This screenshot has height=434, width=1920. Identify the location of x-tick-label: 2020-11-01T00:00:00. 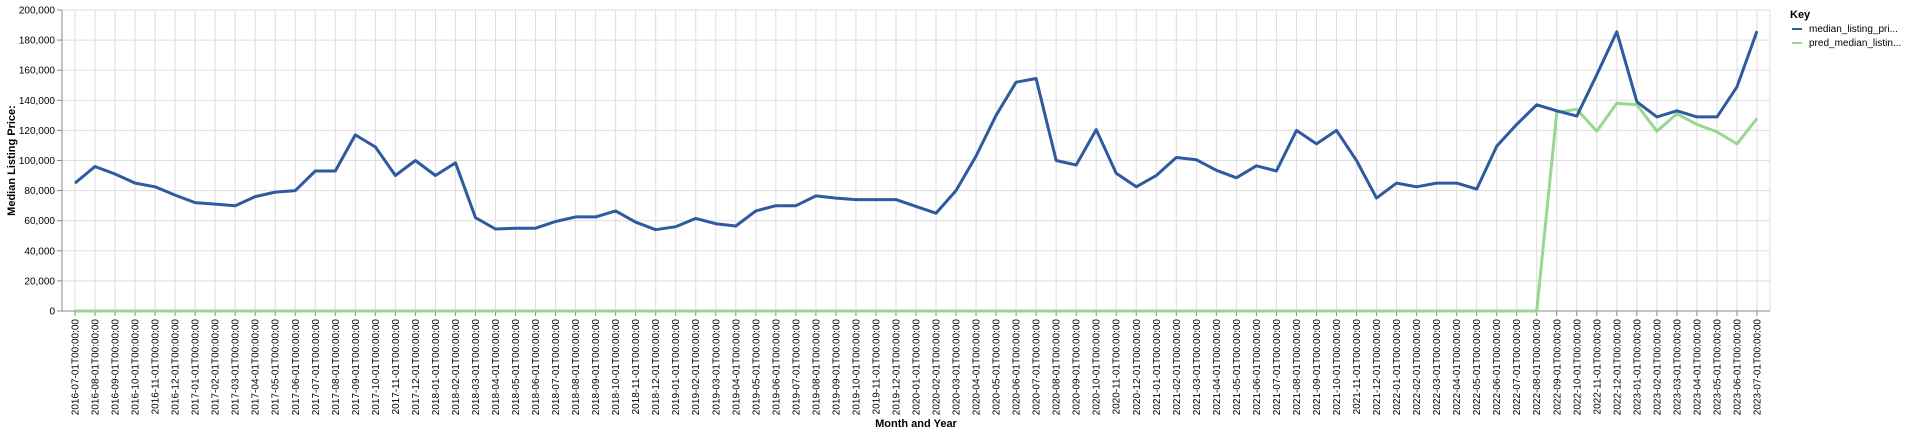
(1117, 367).